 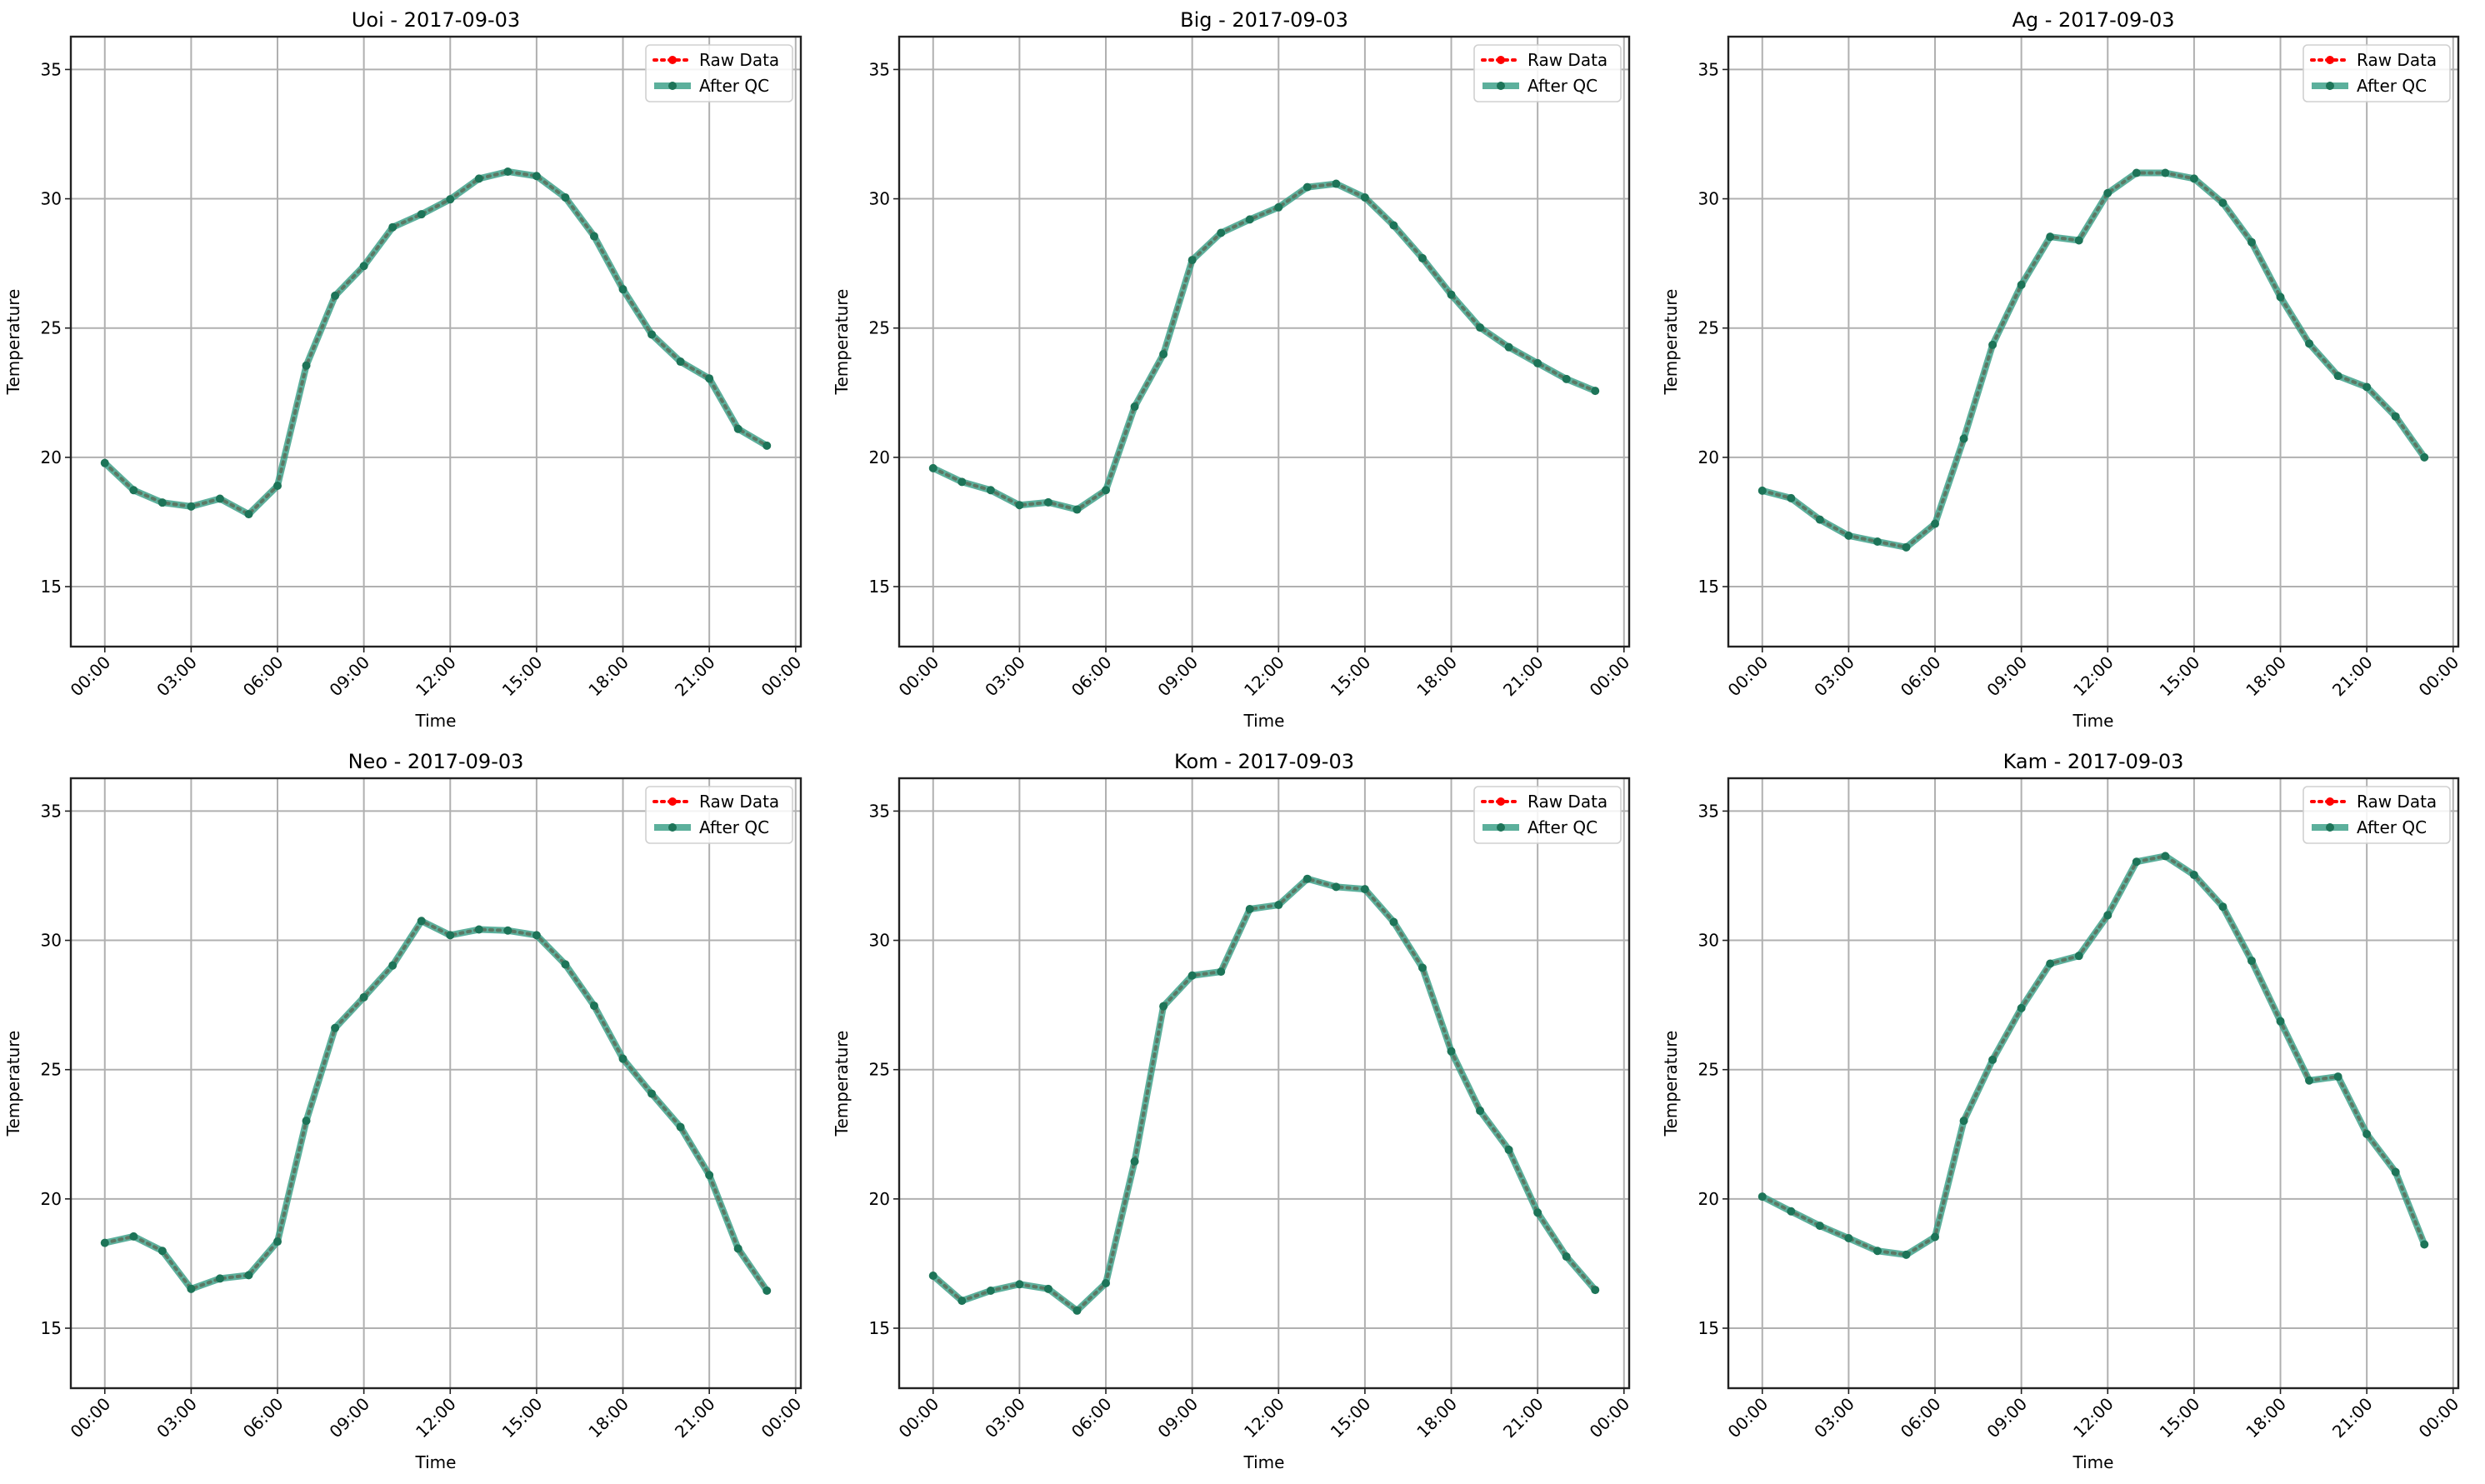 I want to click on after-qc-line, so click(x=1264, y=1094).